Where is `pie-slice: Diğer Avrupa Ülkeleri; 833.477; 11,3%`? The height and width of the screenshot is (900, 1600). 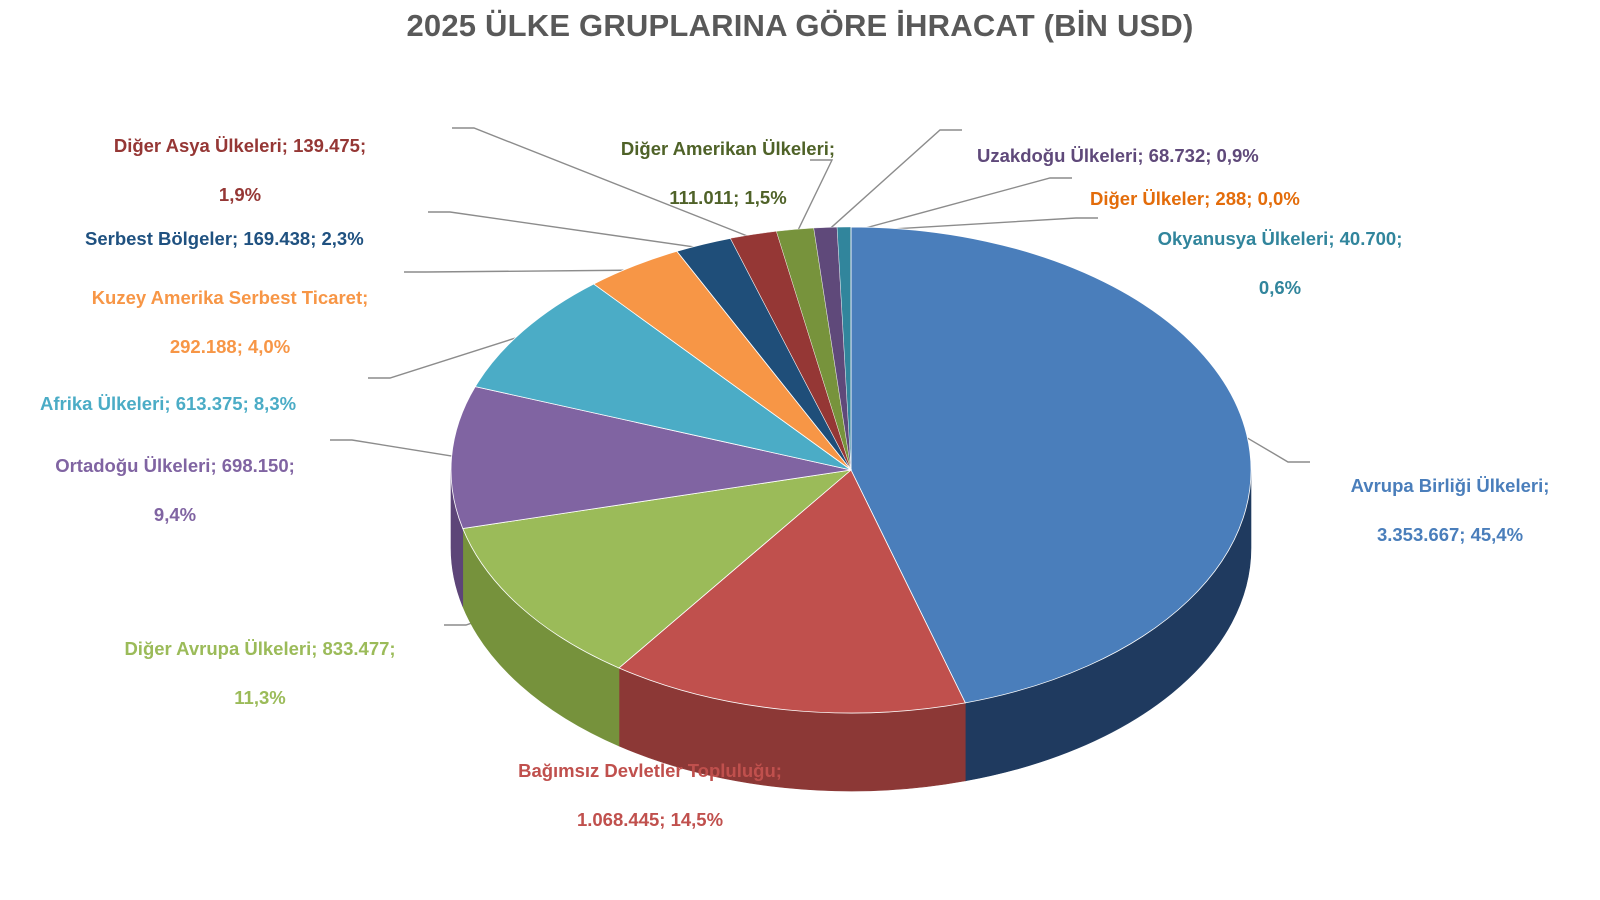 pie-slice: Diğer Avrupa Ülkeleri; 833.477; 11,3% is located at coordinates (657, 569).